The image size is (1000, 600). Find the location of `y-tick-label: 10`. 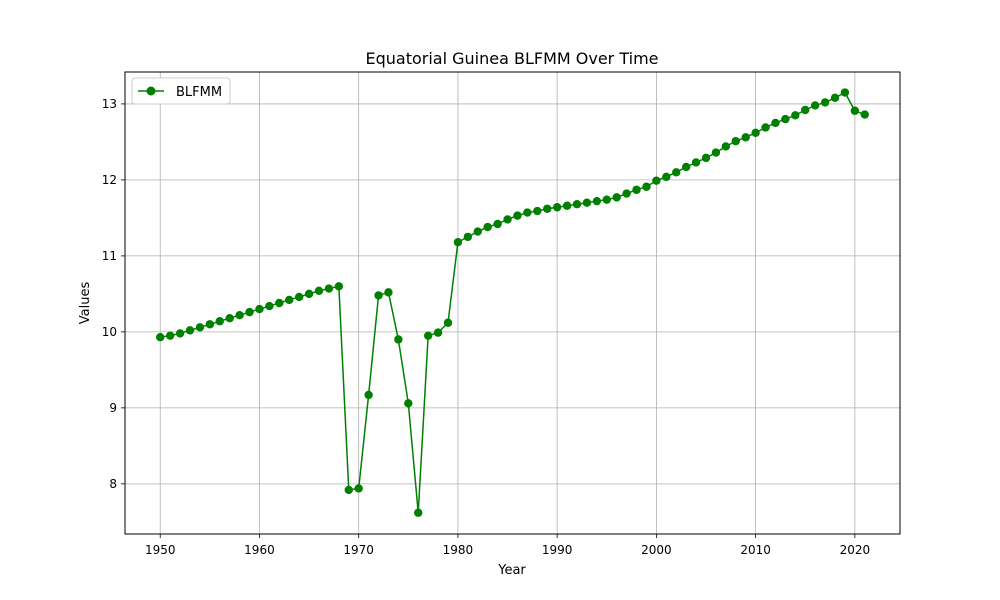

y-tick-label: 10 is located at coordinates (109, 332).